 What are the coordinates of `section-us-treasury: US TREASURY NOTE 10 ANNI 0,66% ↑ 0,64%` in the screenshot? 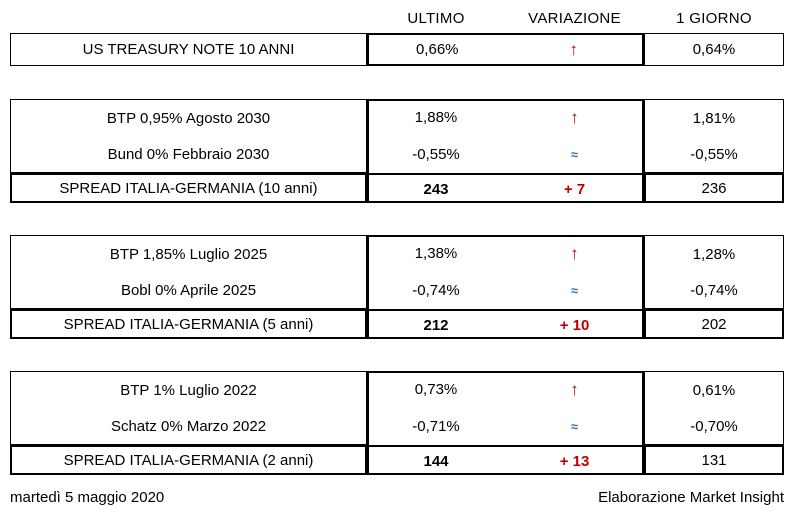 It's located at (397, 49).